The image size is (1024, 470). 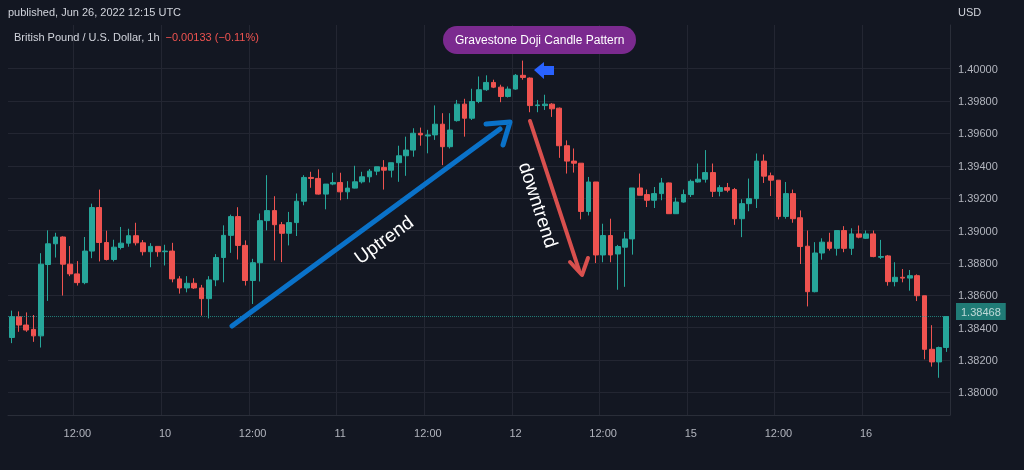 I want to click on y-tick-label: 1.38600, so click(x=978, y=295).